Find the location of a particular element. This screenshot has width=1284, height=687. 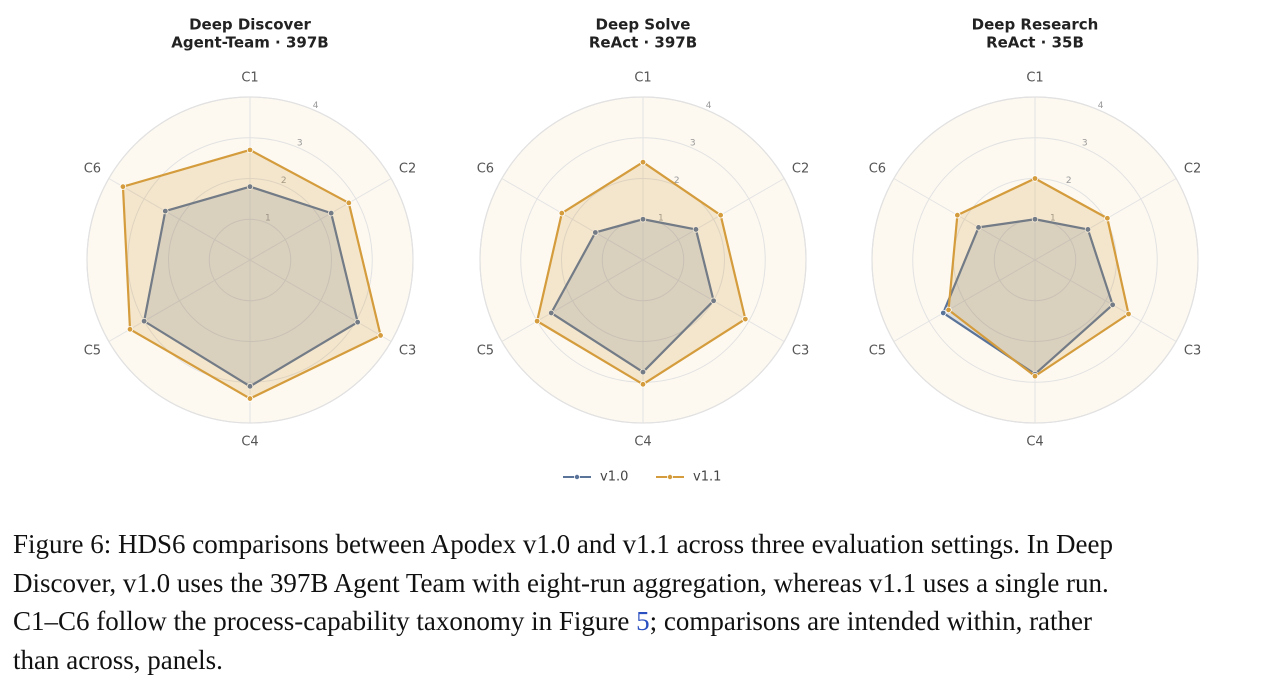

legend-label: v1.0 is located at coordinates (614, 477).